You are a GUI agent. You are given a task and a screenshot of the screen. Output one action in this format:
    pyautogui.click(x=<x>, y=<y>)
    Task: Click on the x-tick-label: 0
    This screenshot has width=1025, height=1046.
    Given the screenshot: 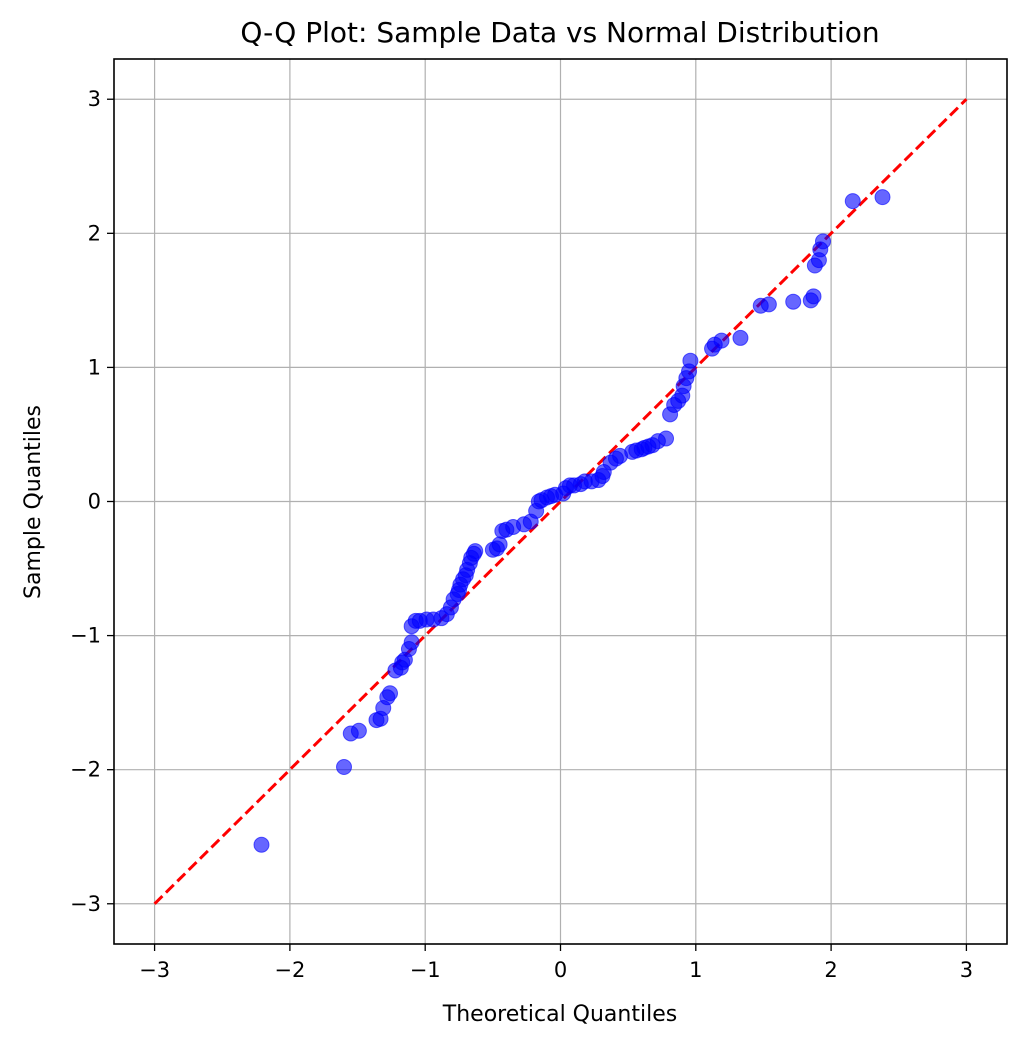 What is the action you would take?
    pyautogui.click(x=560, y=970)
    